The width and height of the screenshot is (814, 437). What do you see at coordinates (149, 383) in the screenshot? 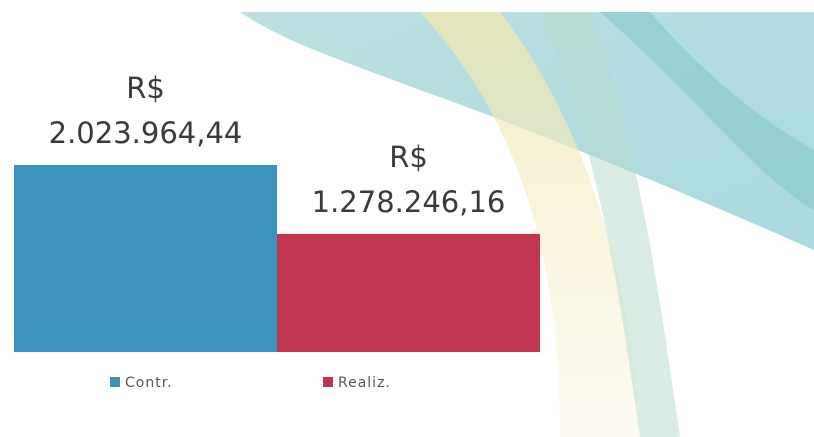
I see `legend-label: Contr.` at bounding box center [149, 383].